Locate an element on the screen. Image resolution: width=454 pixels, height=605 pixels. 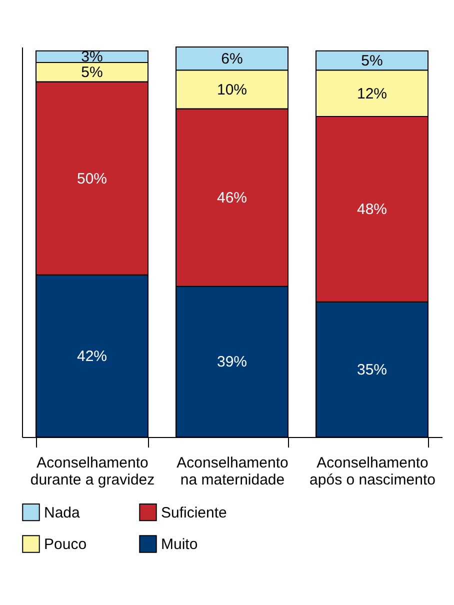
x-tick-label: Aconselhamento após o nascimento is located at coordinates (373, 471).